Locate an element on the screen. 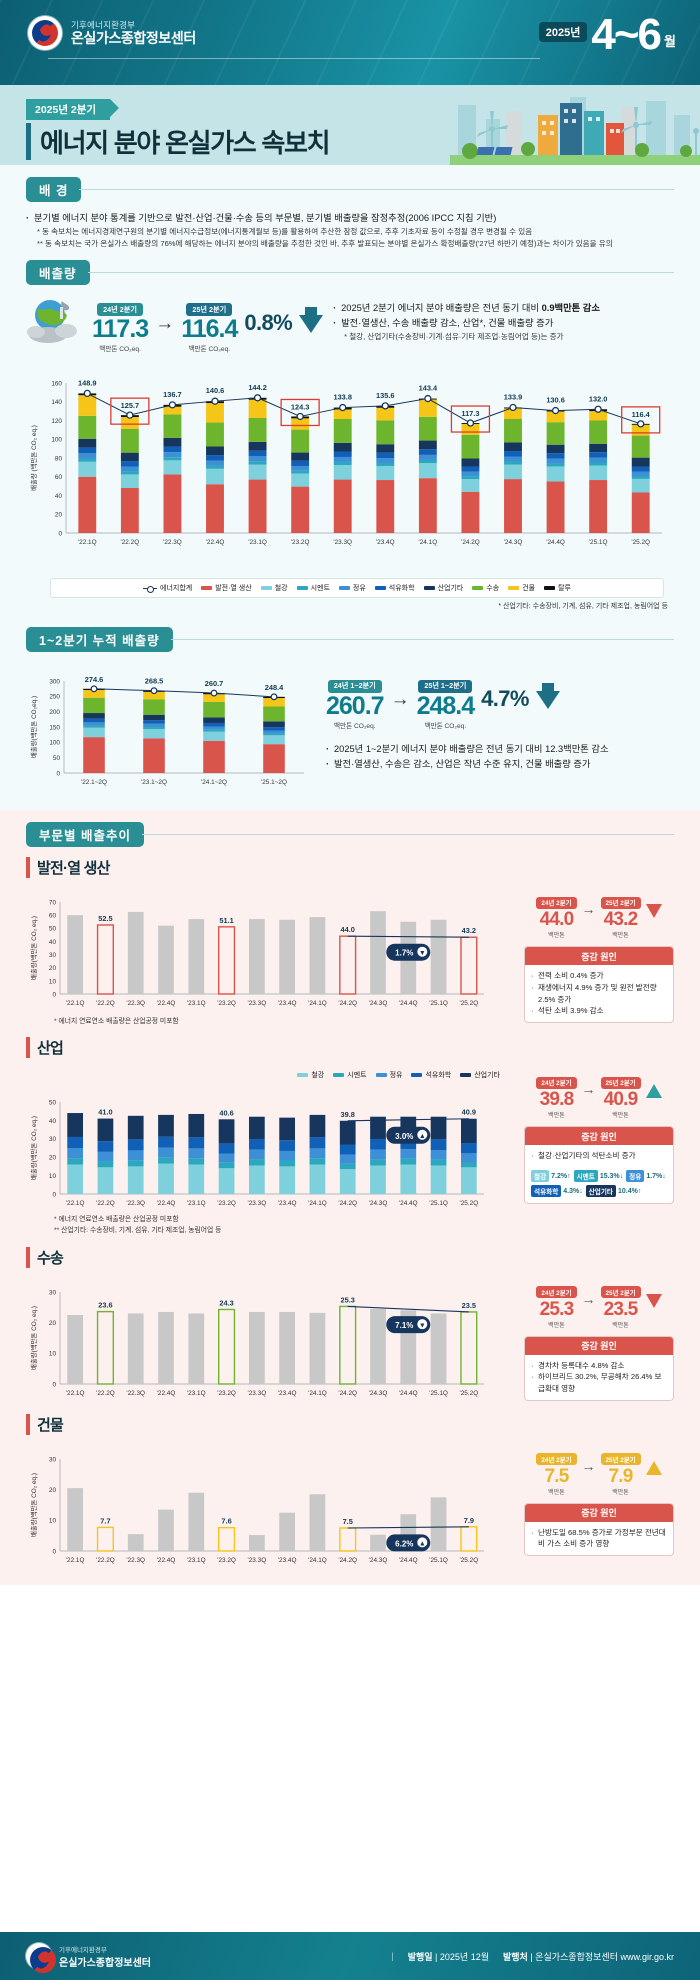 The height and width of the screenshot is (1980, 700). chip-value: 10.4%↑ is located at coordinates (630, 1191).